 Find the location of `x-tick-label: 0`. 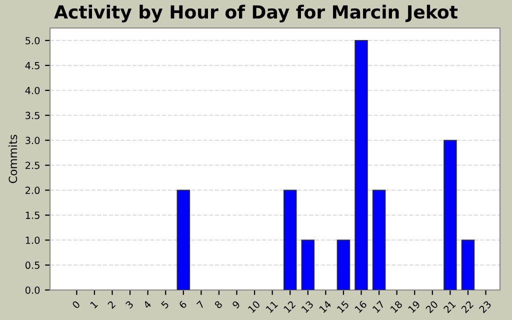

x-tick-label: 0 is located at coordinates (76, 304).